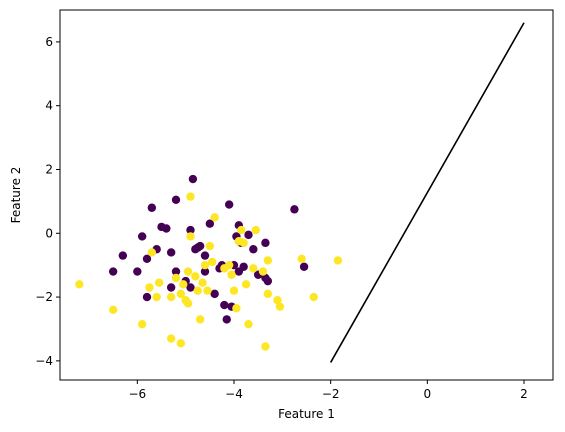 The image size is (565, 432). I want to click on y-tick-label: 0, so click(49, 233).